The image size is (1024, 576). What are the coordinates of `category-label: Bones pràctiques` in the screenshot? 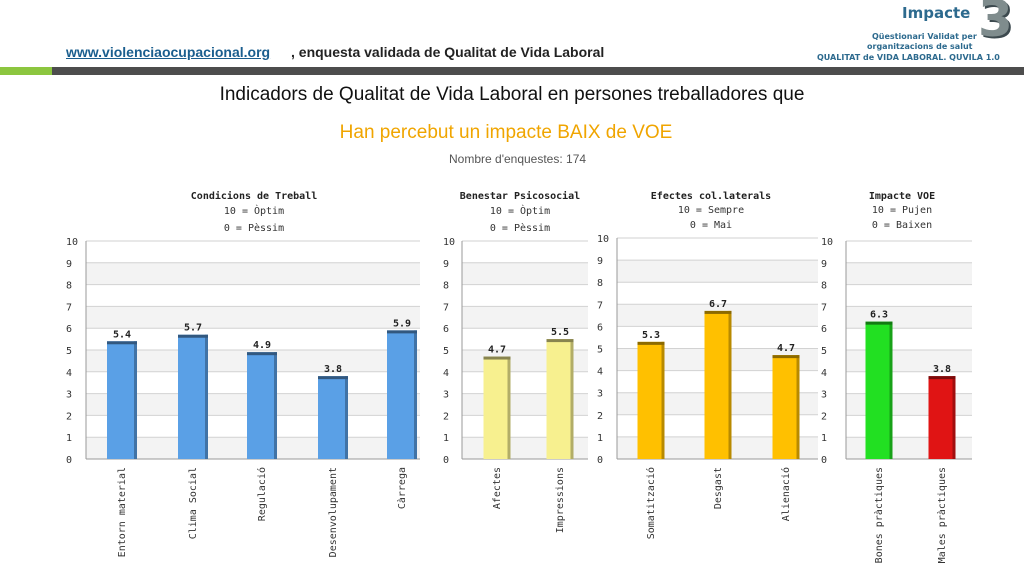 It's located at (879, 515).